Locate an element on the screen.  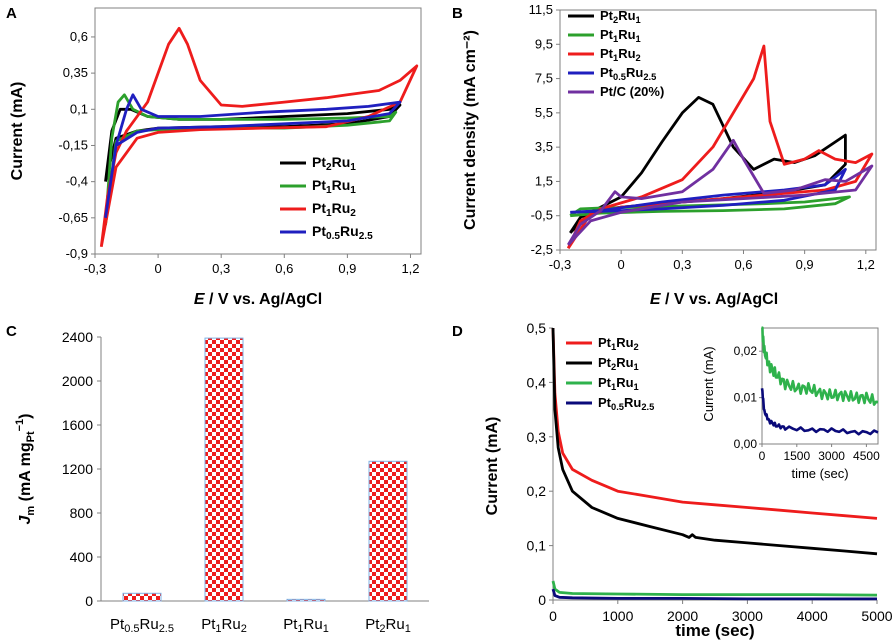
y-tick-label: -0,65 is located at coordinates (73, 217).